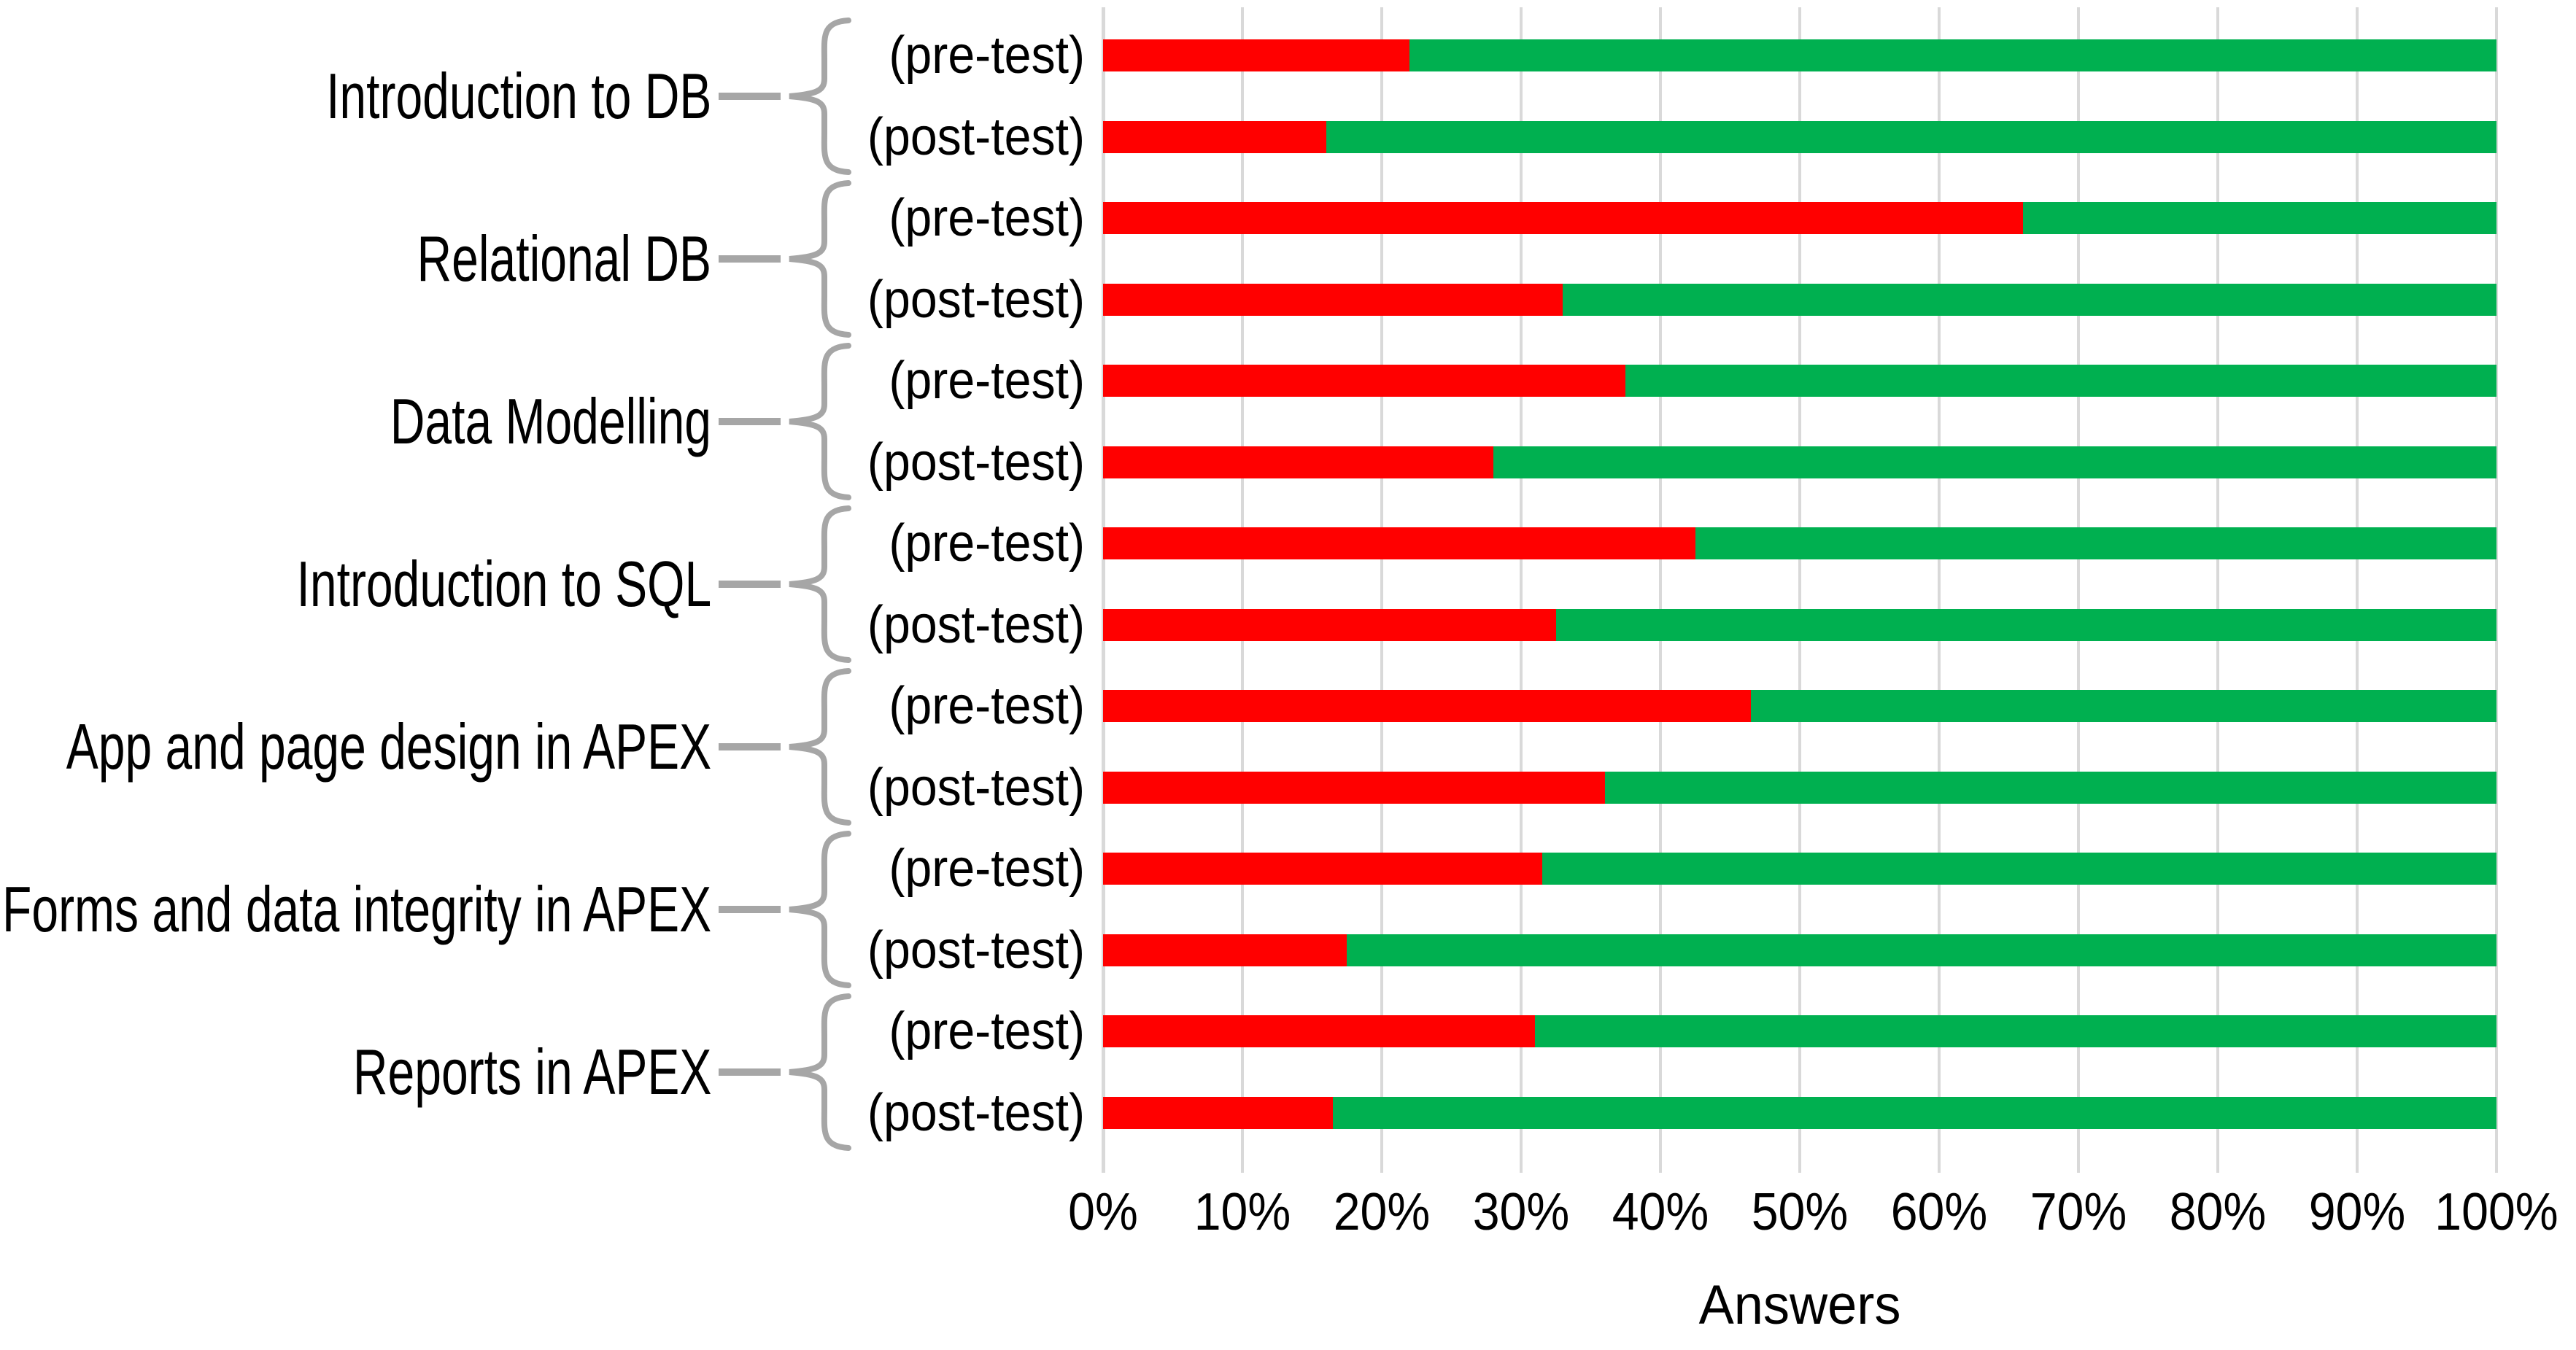  Describe the element at coordinates (1382, 1212) in the screenshot. I see `x-tick-label: 20%` at that location.